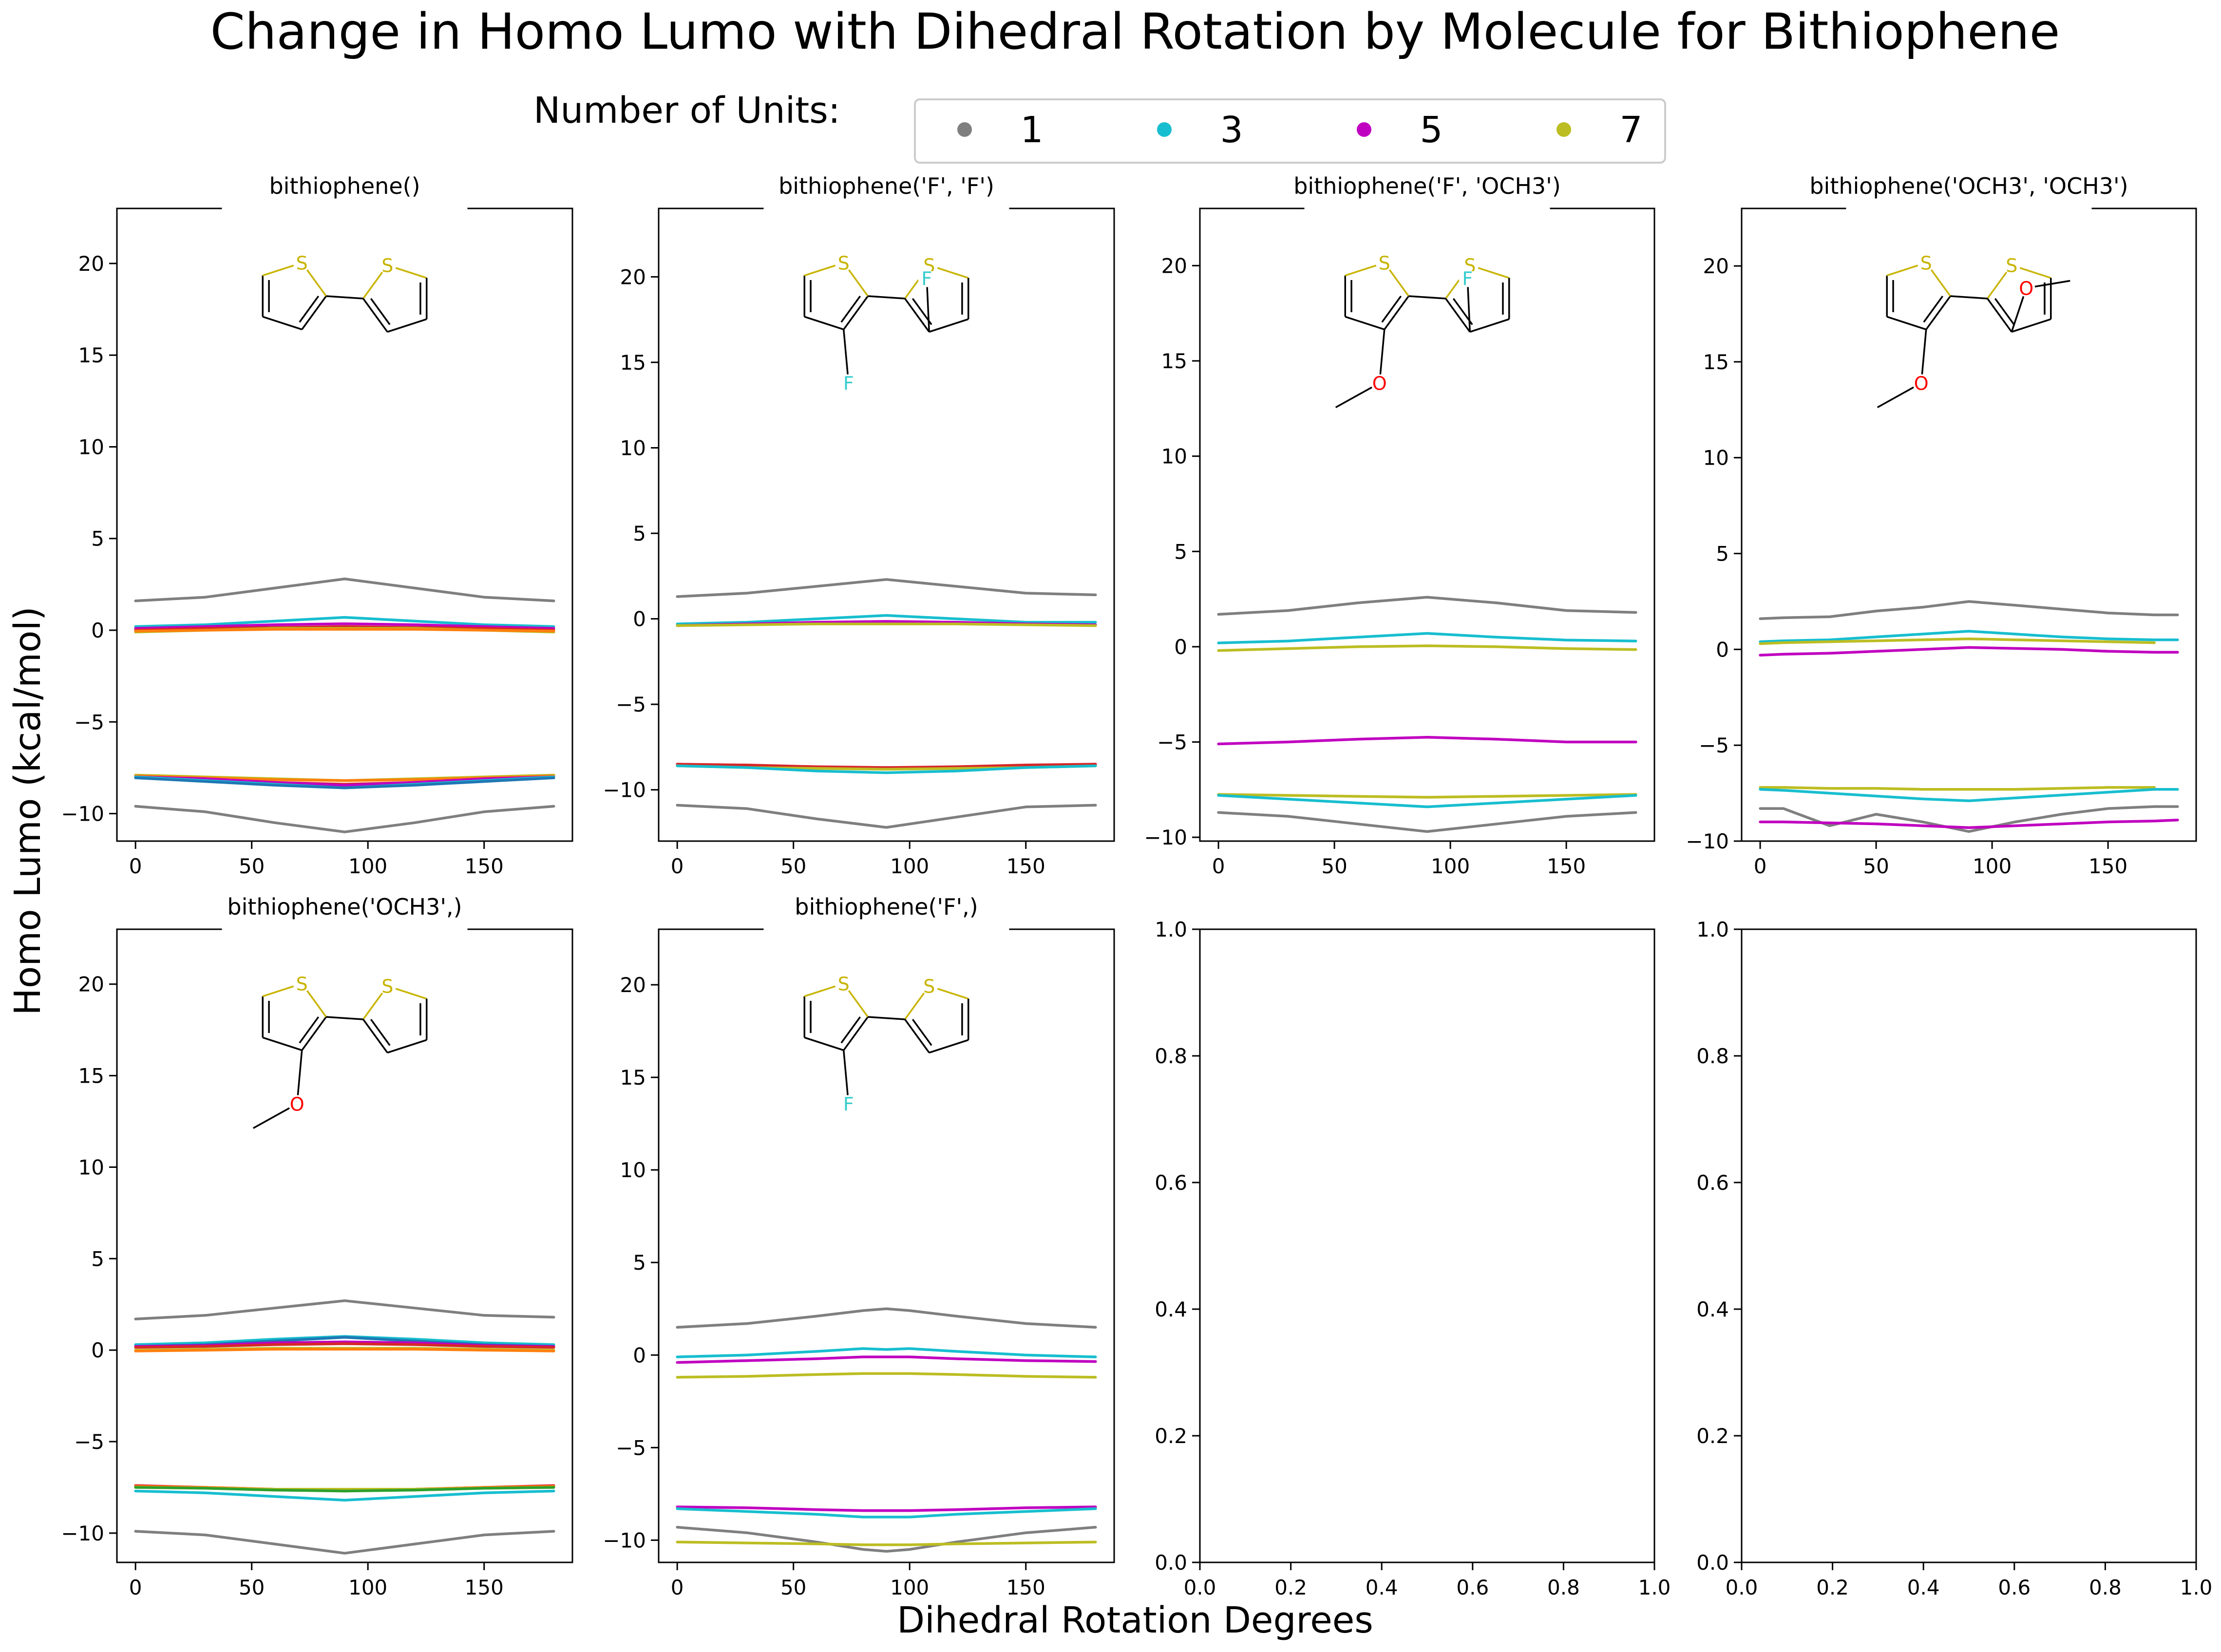 Image resolution: width=2221 pixels, height=1652 pixels. Describe the element at coordinates (1171, 1056) in the screenshot. I see `y-tick-label: 0.8` at that location.